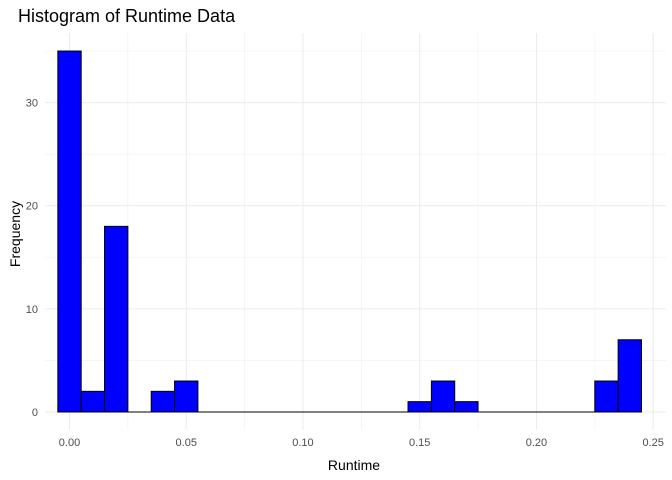 The image size is (672, 480). Describe the element at coordinates (361, 443) in the screenshot. I see `x-axis-ticks: 0.00 0.05 0.10 0.15 0.20 0.25` at that location.